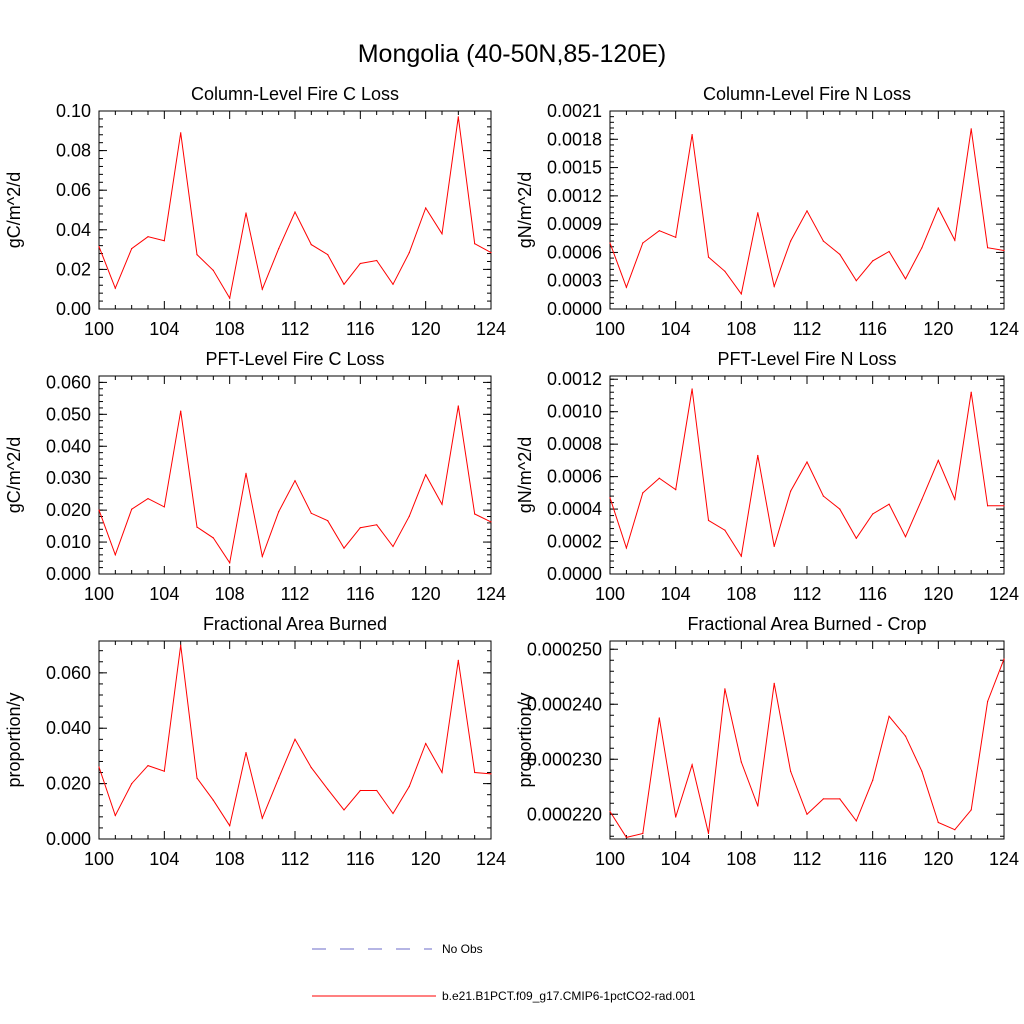 Image resolution: width=1024 pixels, height=1024 pixels. What do you see at coordinates (73, 309) in the screenshot?
I see `y-tick-label: 0.00` at bounding box center [73, 309].